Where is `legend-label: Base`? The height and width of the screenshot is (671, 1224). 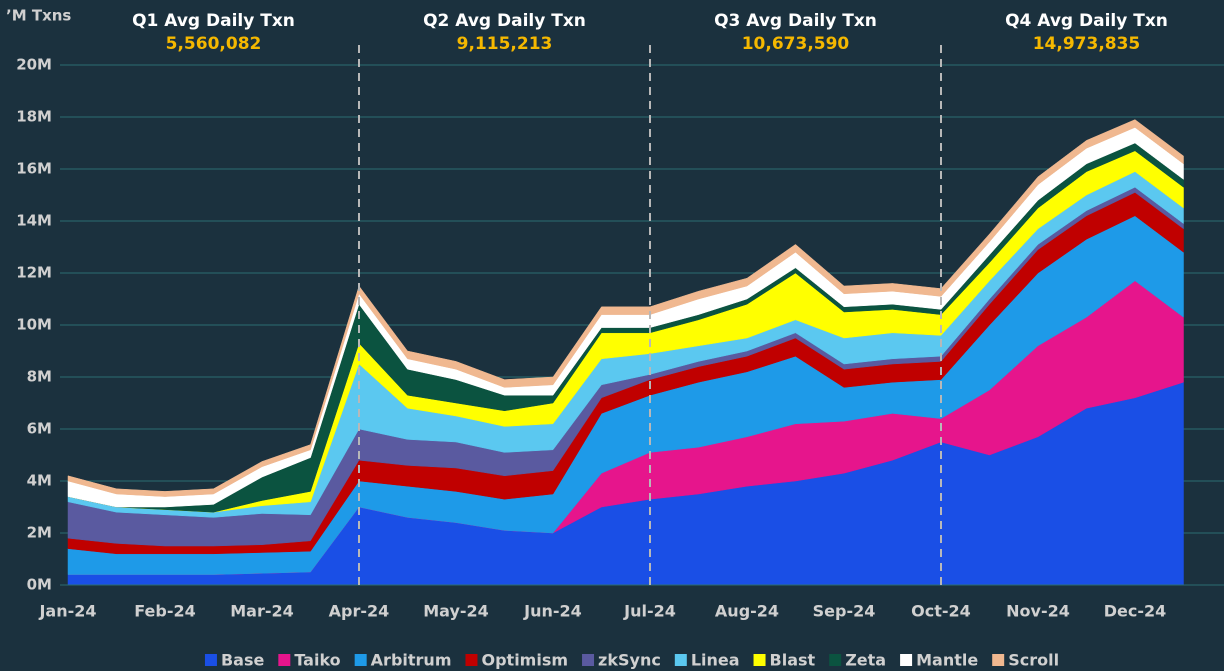 legend-label: Base is located at coordinates (243, 660).